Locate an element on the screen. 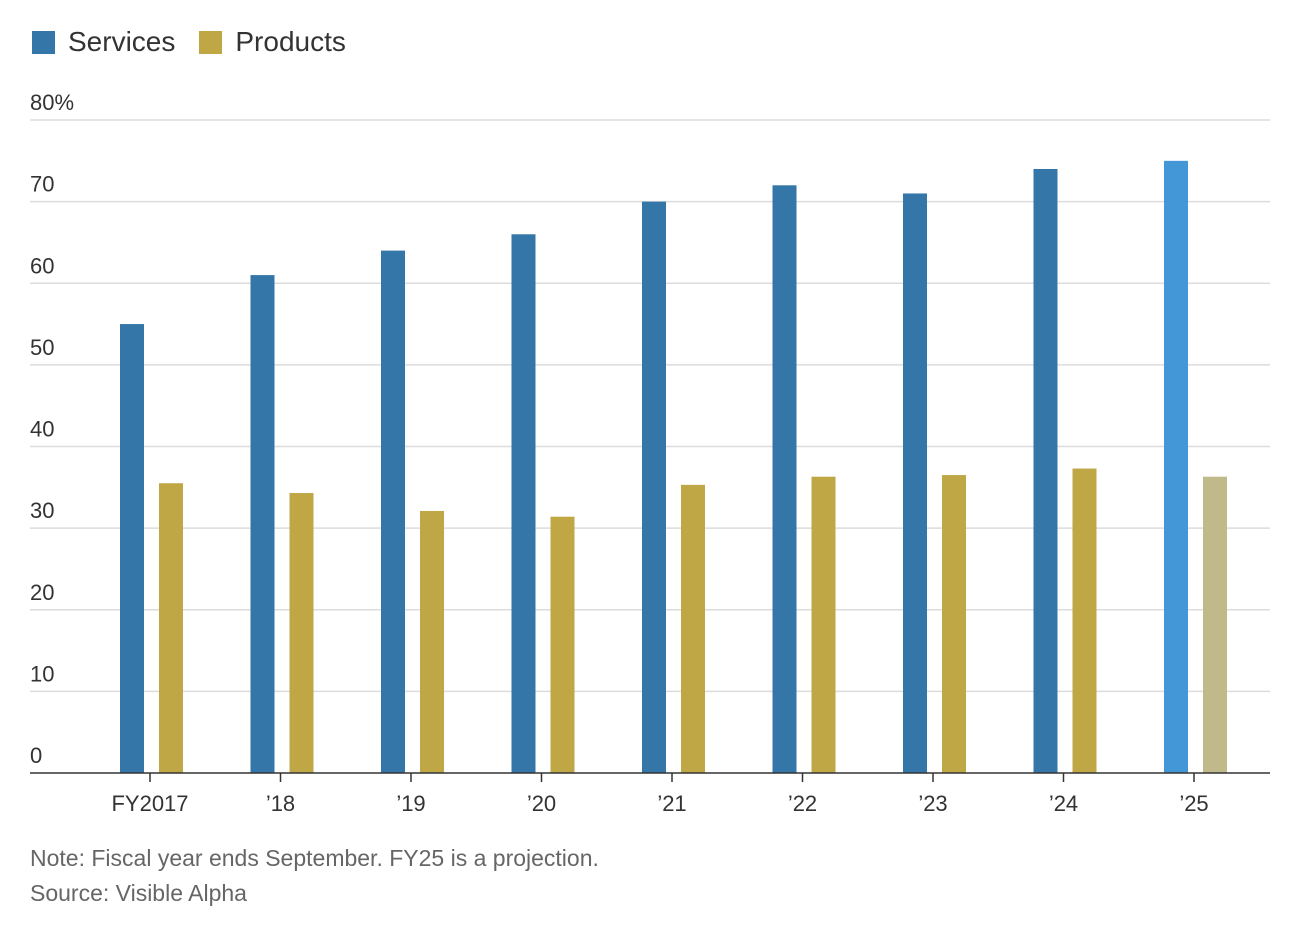 This screenshot has height=930, width=1294. x-tick-label-4: ’21 is located at coordinates (671, 803).